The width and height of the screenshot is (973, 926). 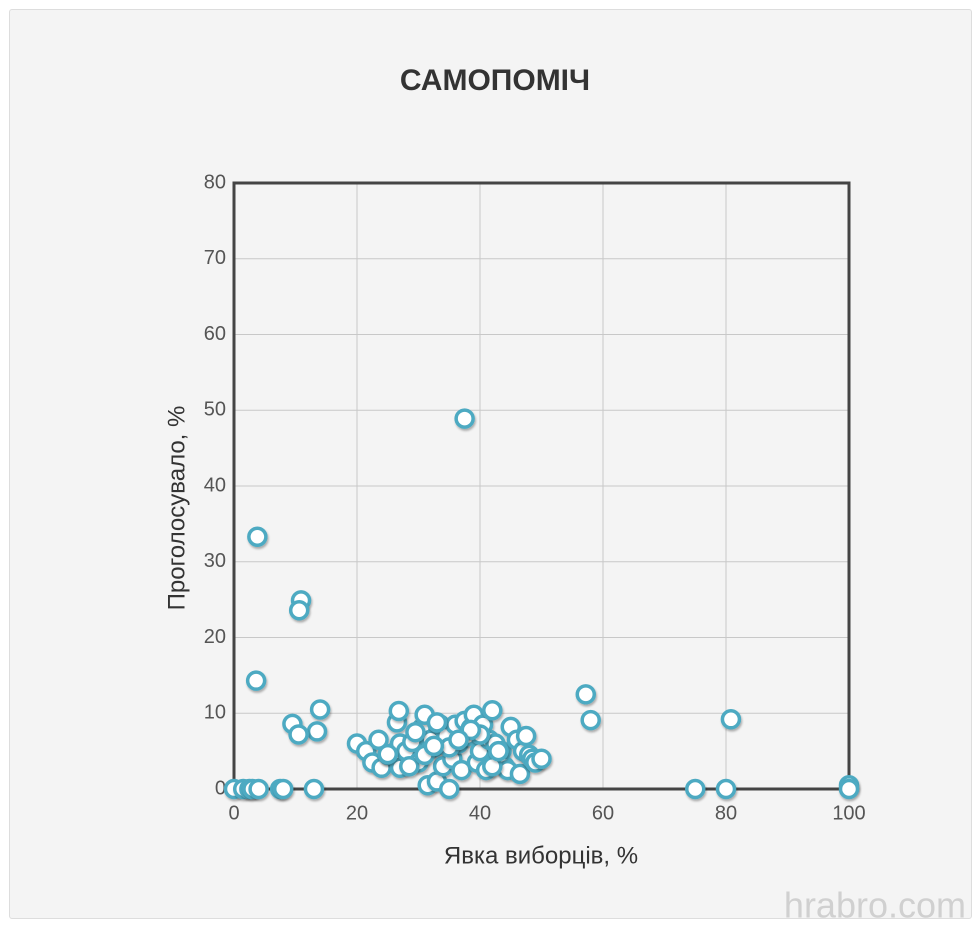 What do you see at coordinates (215, 485) in the screenshot?
I see `y-tick-label: 40` at bounding box center [215, 485].